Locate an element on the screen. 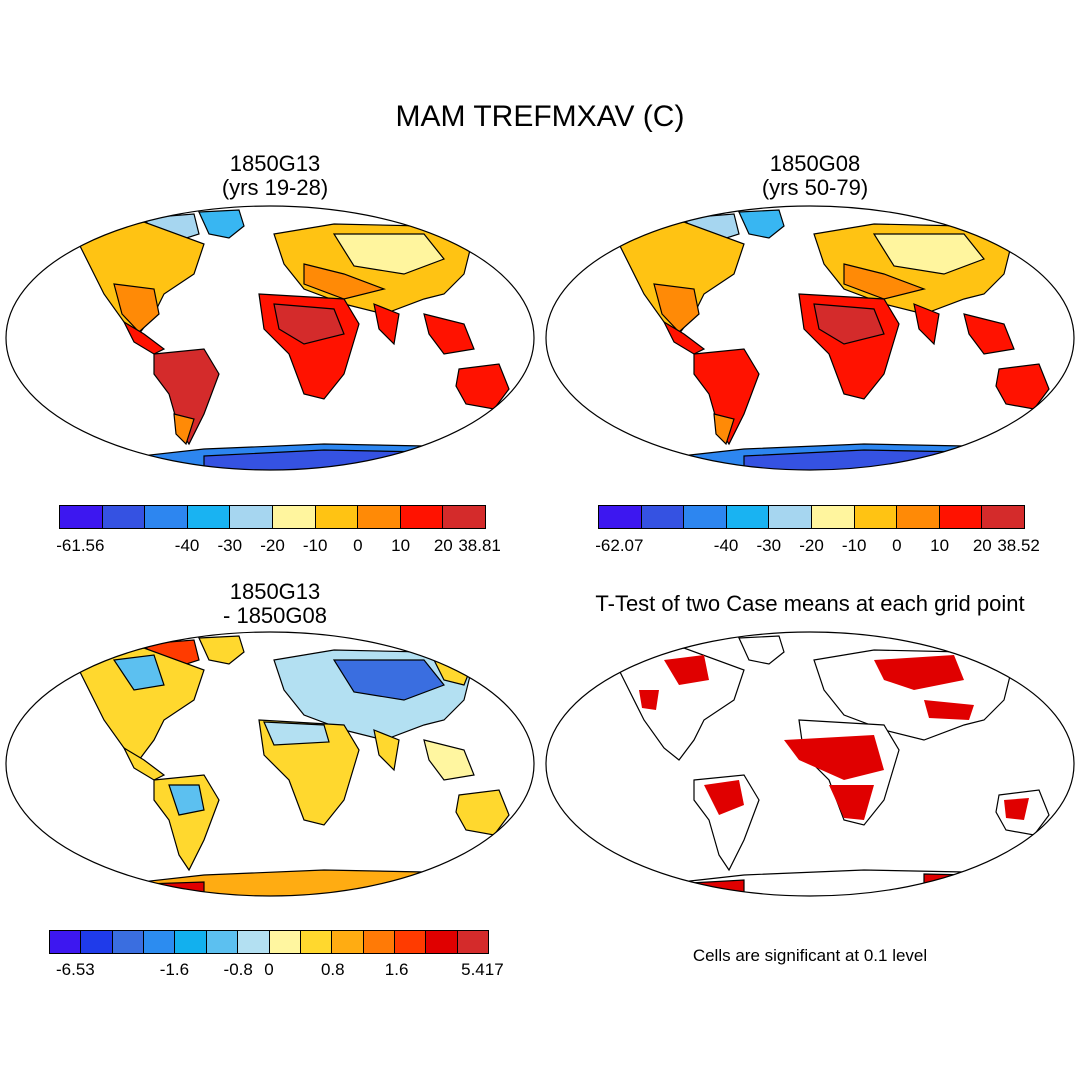  colorbar-tick-label: 38.52 is located at coordinates (1018, 545).